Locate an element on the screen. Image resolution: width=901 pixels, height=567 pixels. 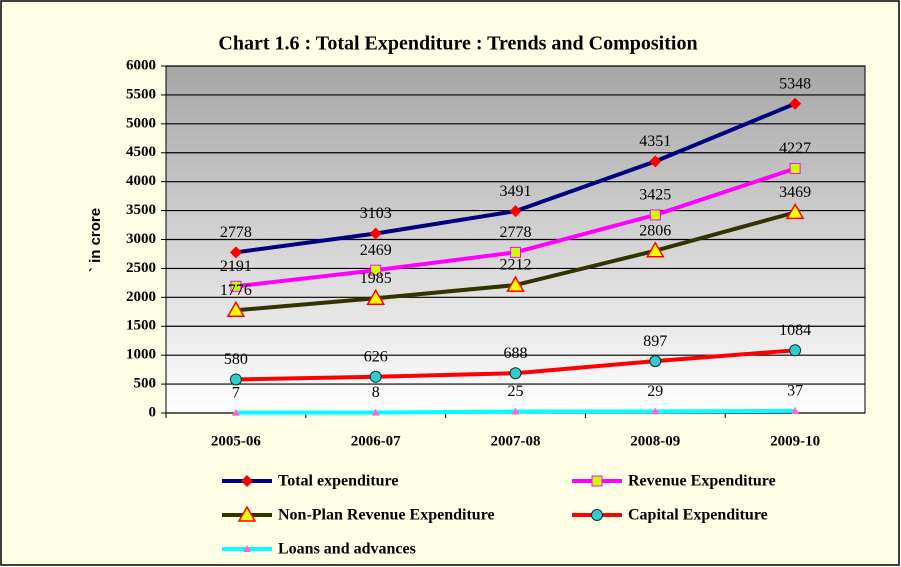
data-label: 3103 is located at coordinates (376, 213).